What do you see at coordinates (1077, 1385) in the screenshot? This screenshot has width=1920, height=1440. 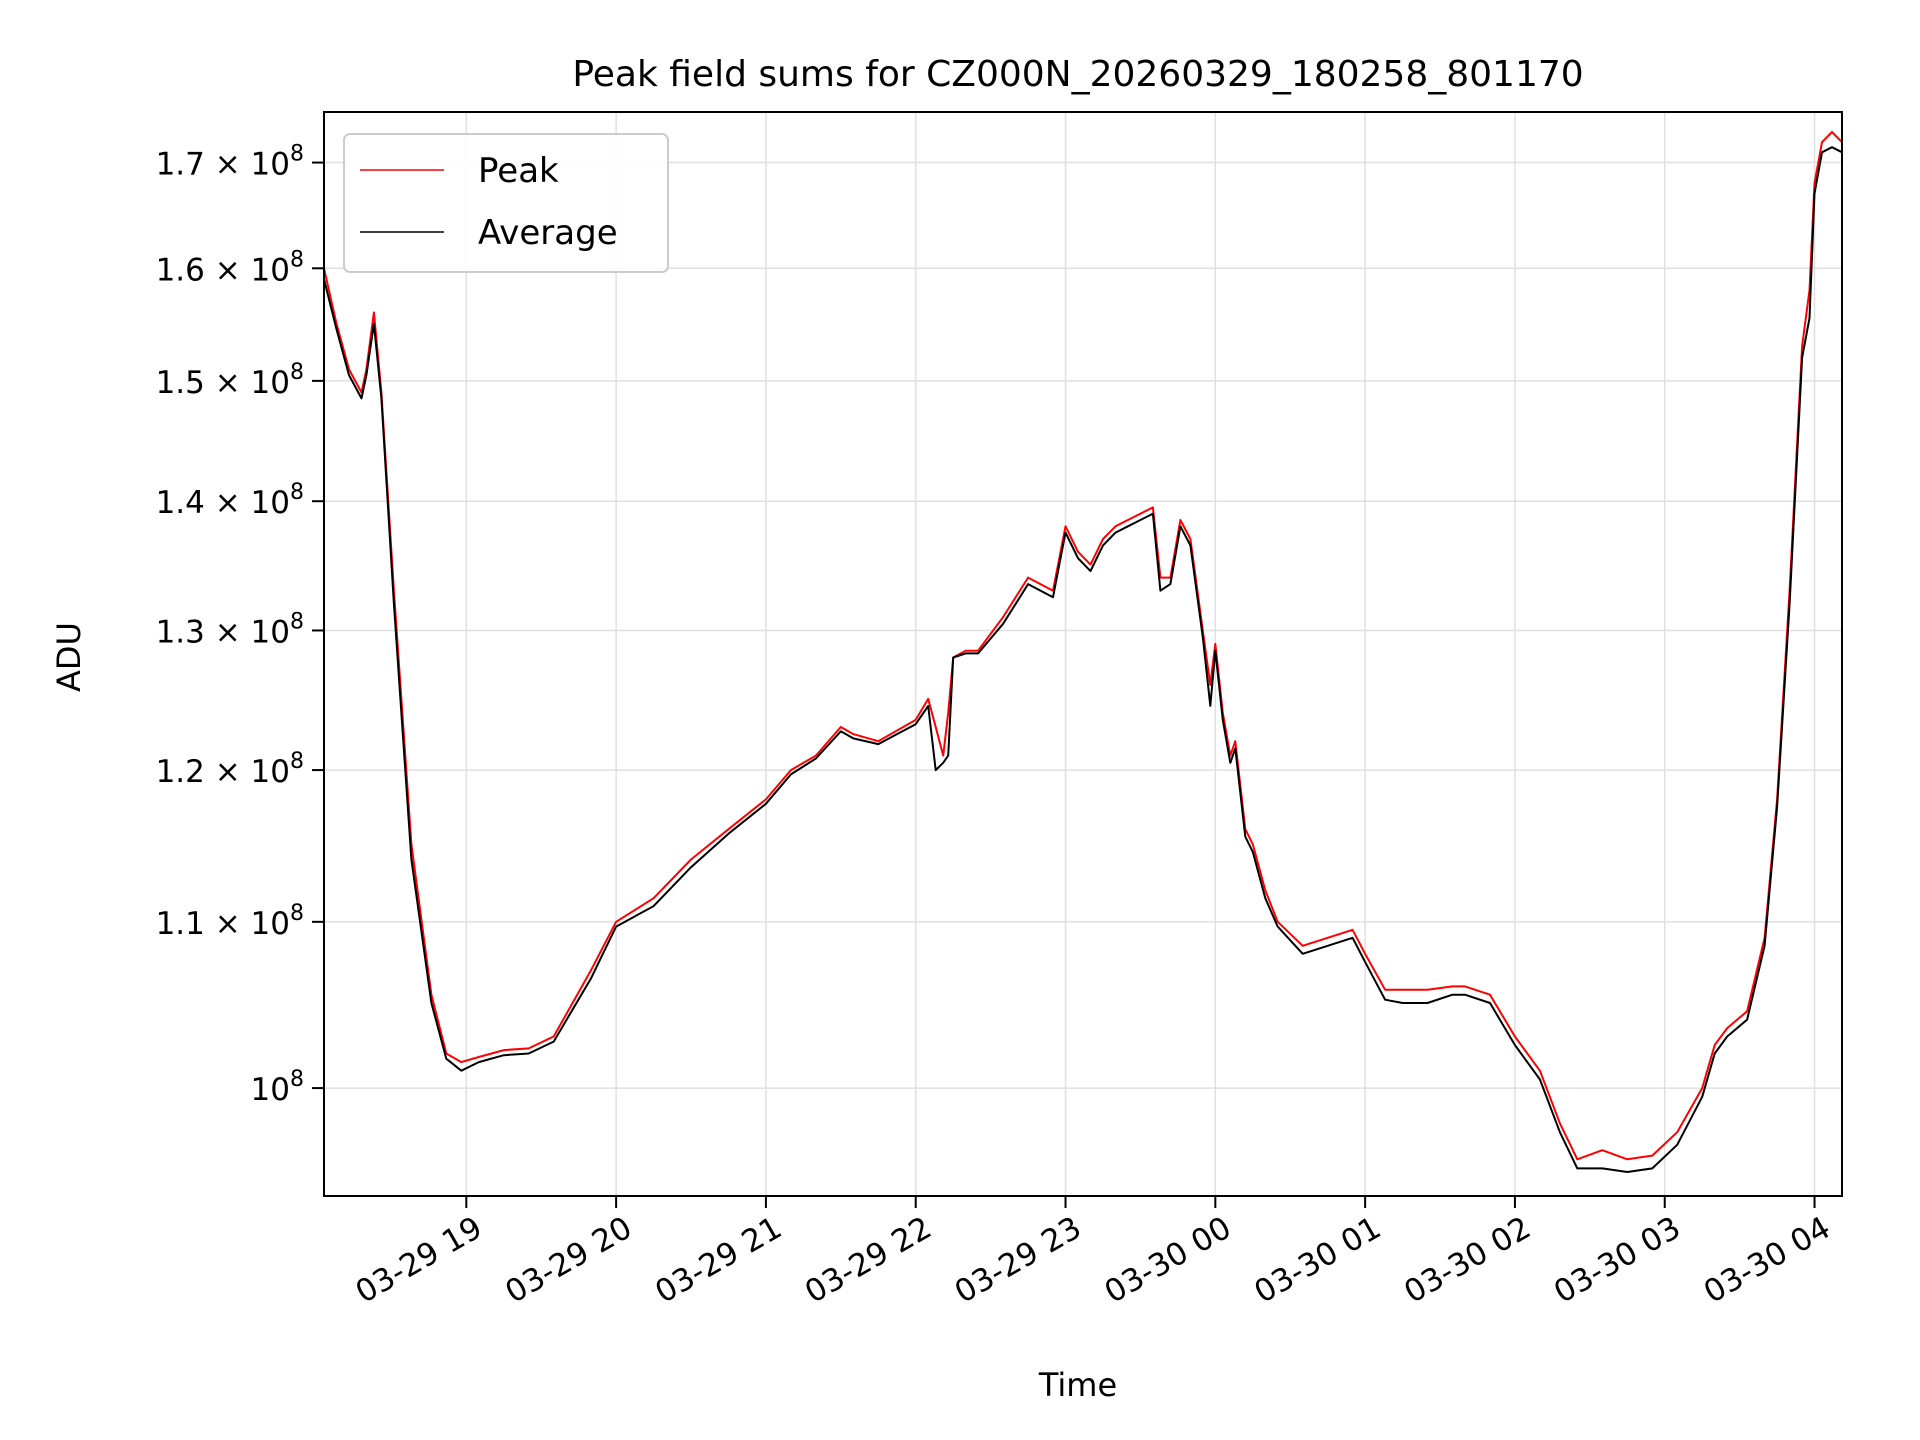 I see `x-axis-label: Time` at bounding box center [1077, 1385].